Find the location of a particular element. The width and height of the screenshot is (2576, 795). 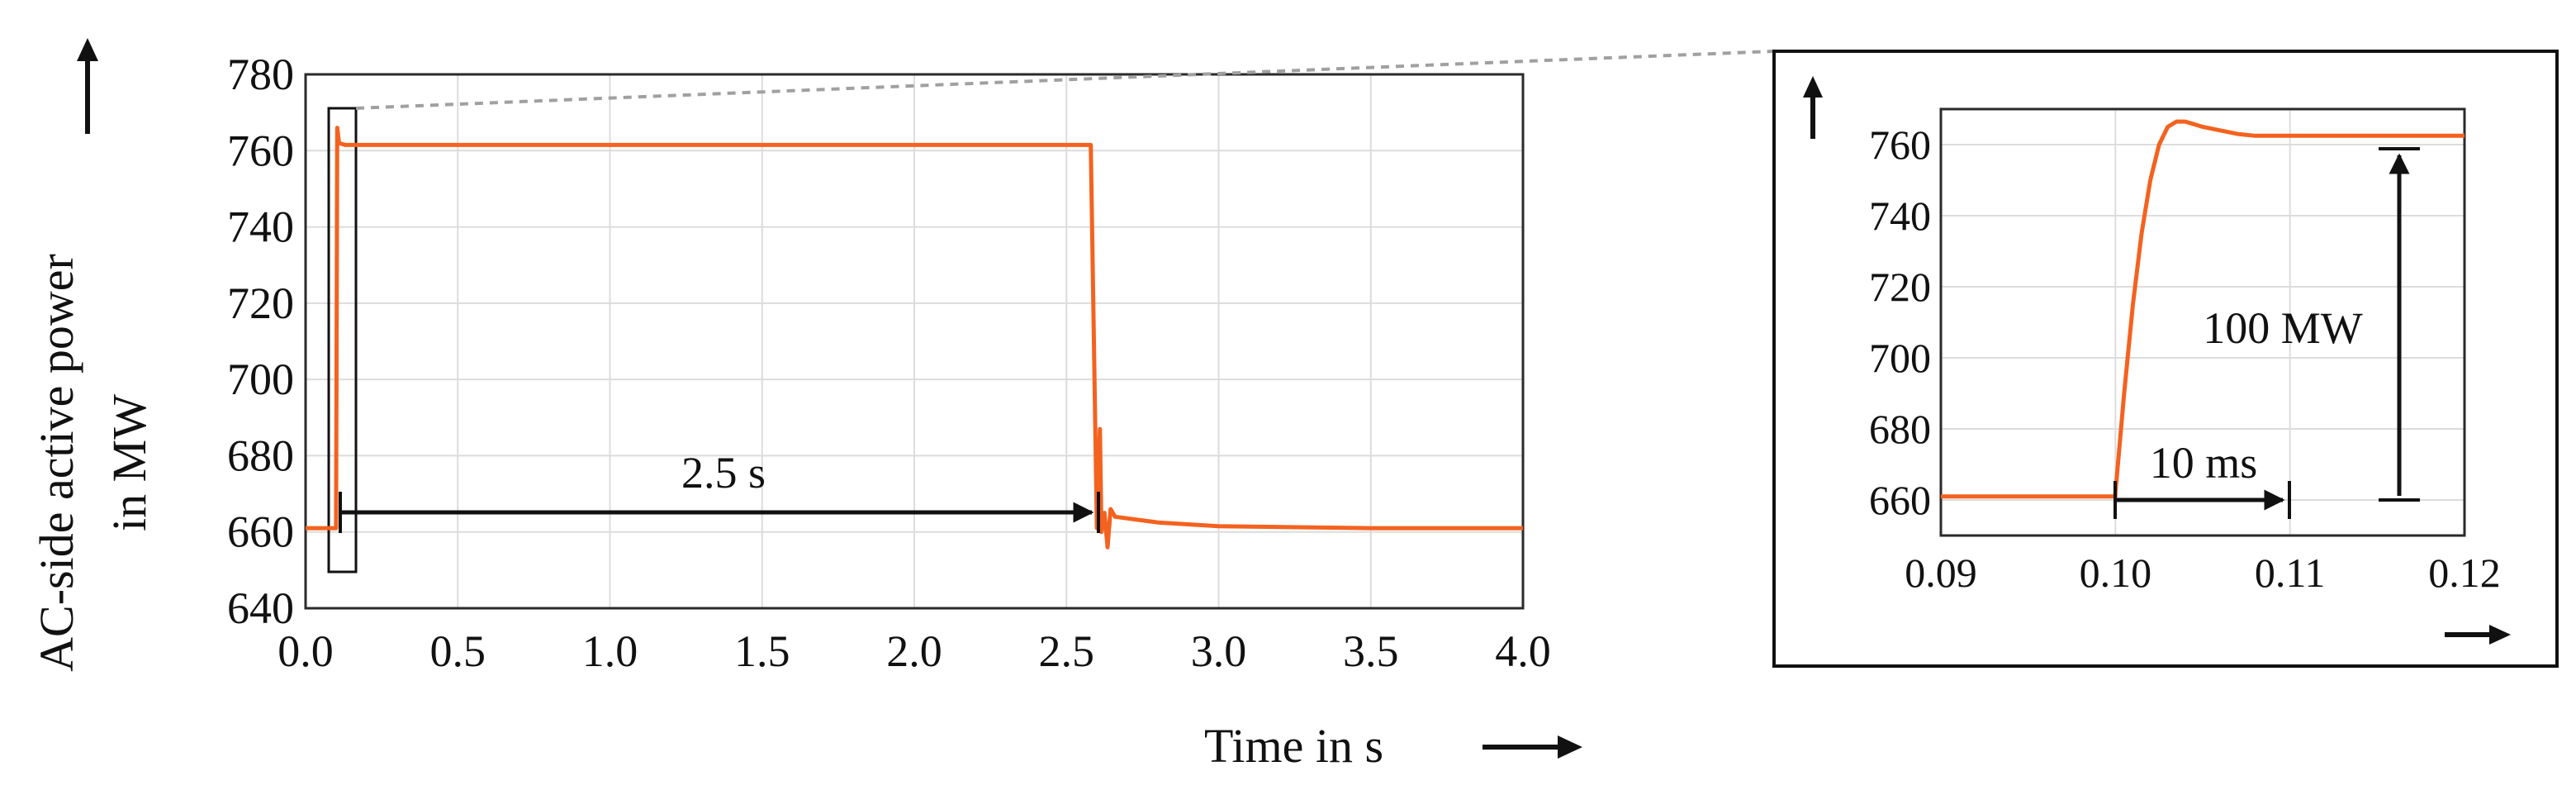

main-x-tick-labels: 0.0 0.5 1.0 1.5 2.0 2.5 3.0 3.5 4.0 is located at coordinates (914, 651).